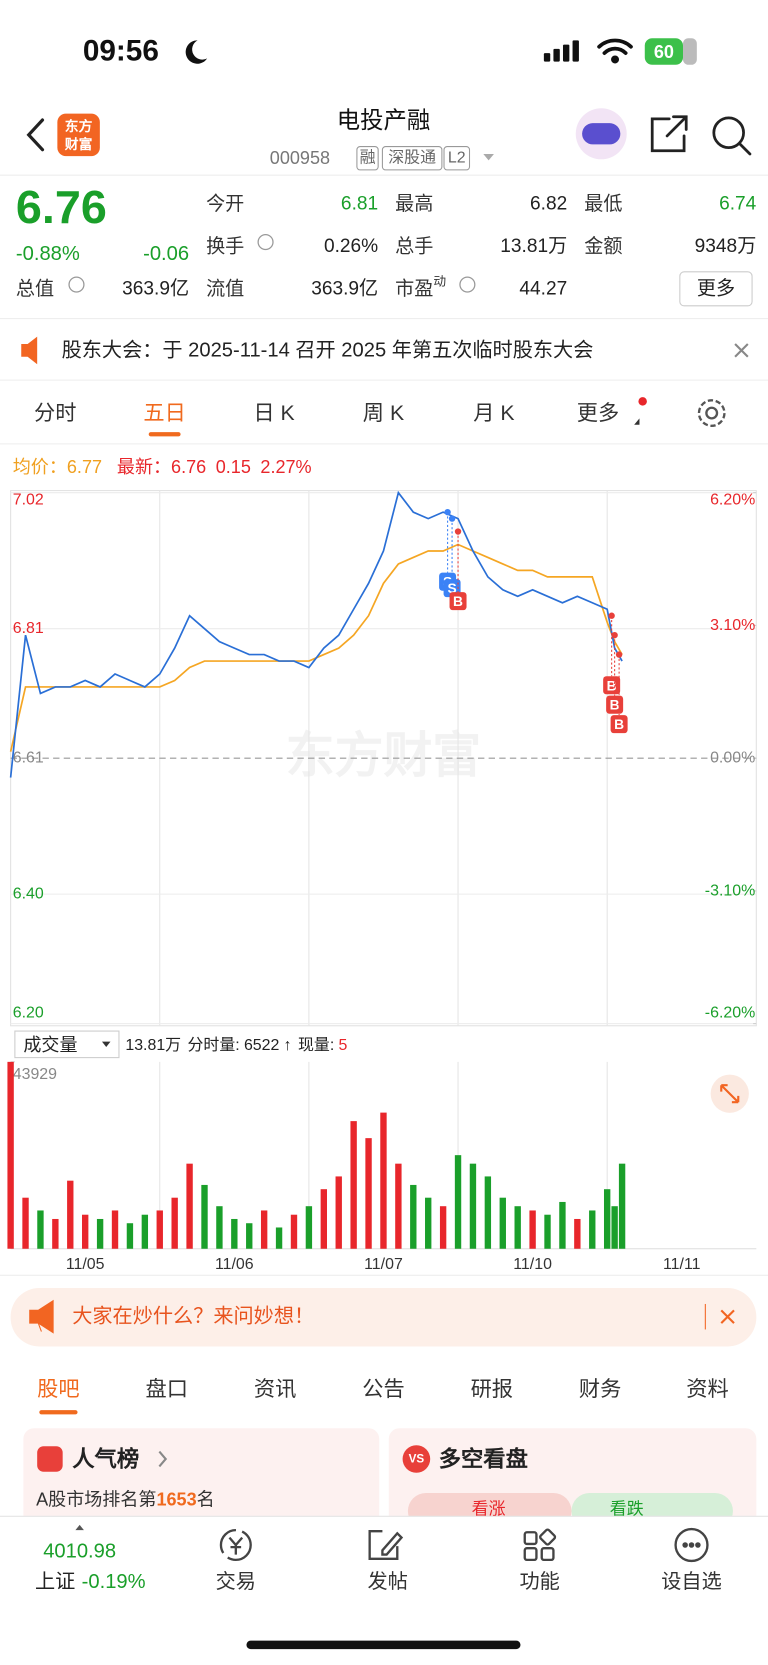  Describe the element at coordinates (35, 1074) in the screenshot. I see `volume-tick-label: 43929` at that location.